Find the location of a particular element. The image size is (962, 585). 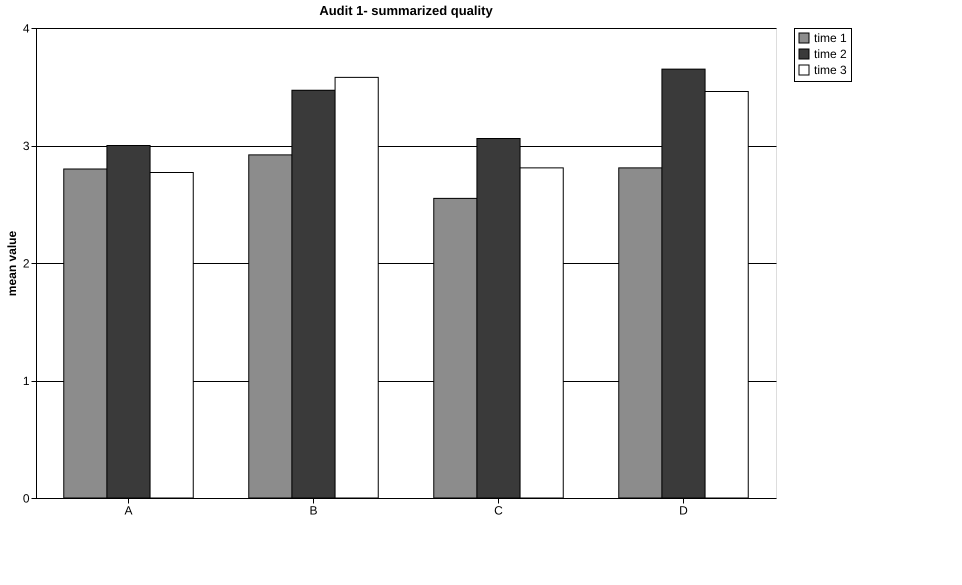

legend-label: time 1 is located at coordinates (831, 38).